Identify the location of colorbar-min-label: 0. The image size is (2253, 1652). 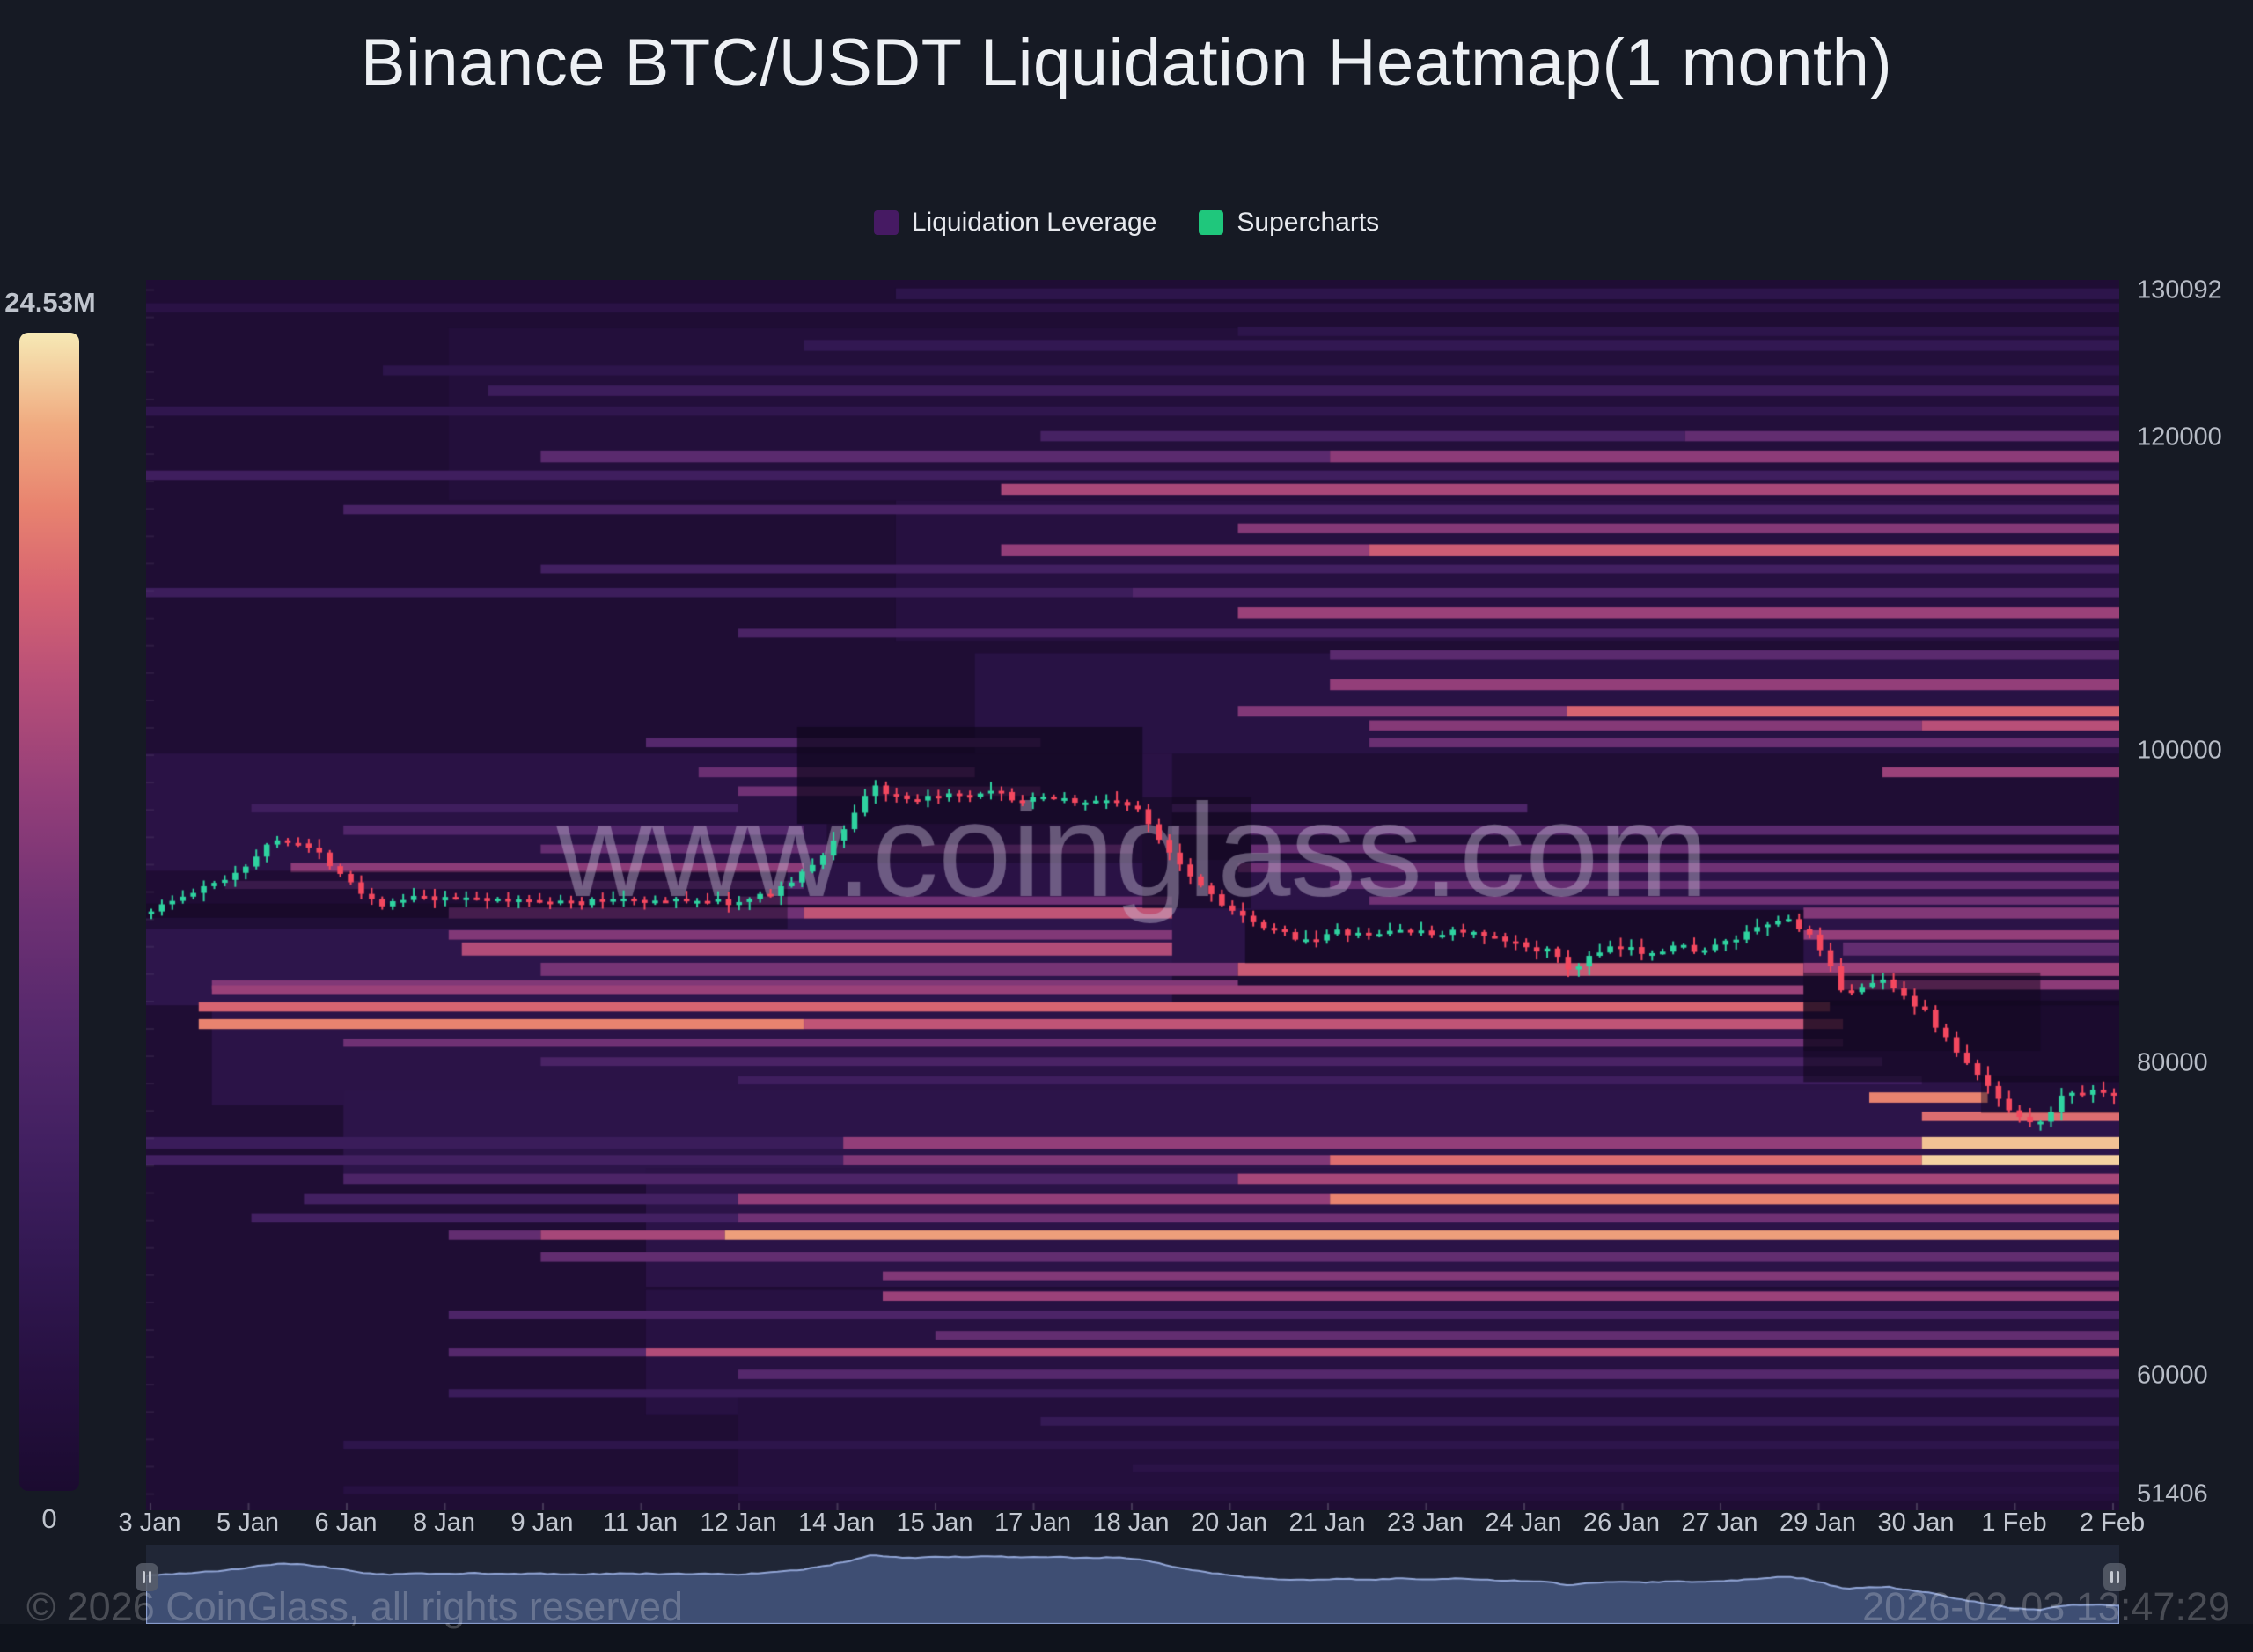
(49, 1518).